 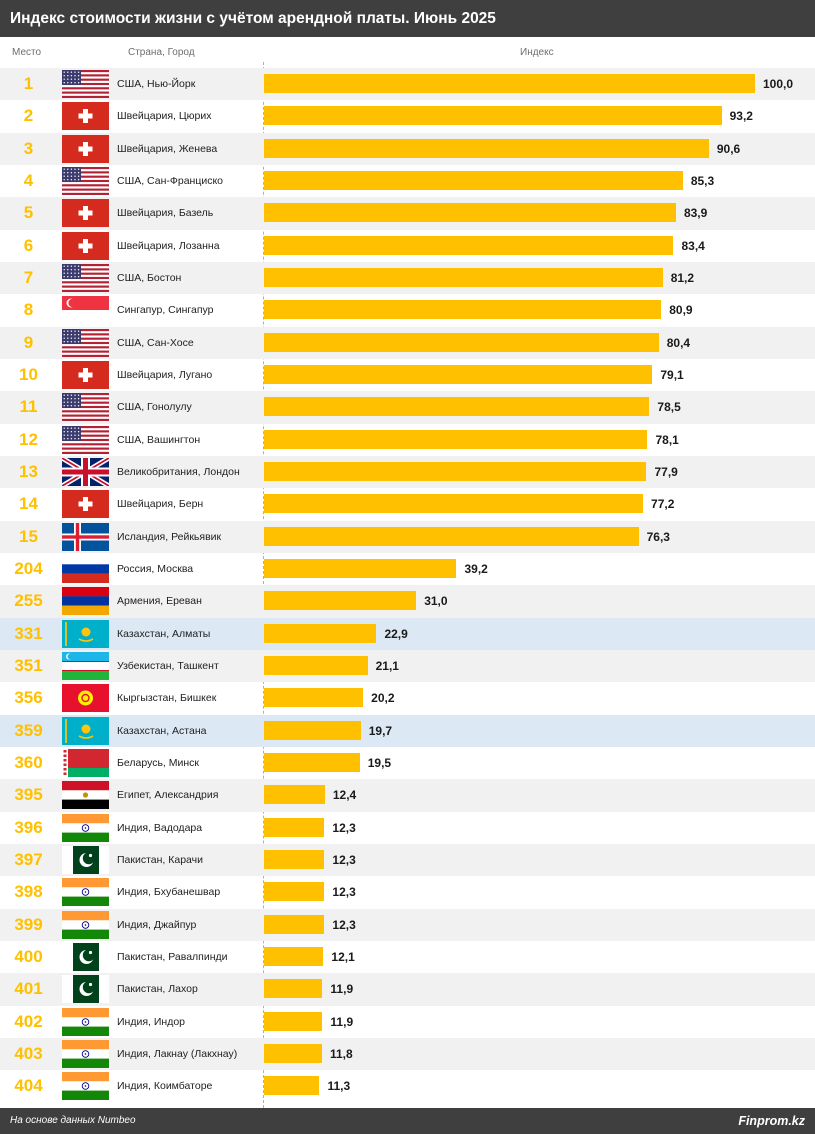 What do you see at coordinates (667, 439) in the screenshot?
I see `value-label: 78,1` at bounding box center [667, 439].